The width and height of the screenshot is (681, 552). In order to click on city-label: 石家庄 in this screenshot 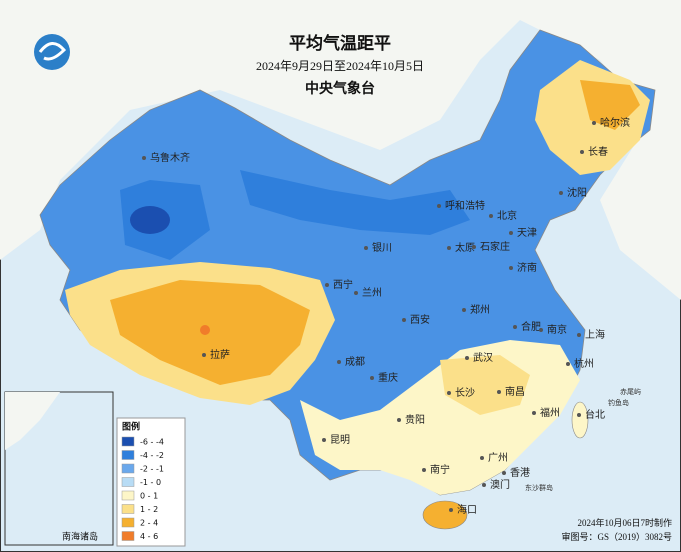, I will do `click(495, 246)`.